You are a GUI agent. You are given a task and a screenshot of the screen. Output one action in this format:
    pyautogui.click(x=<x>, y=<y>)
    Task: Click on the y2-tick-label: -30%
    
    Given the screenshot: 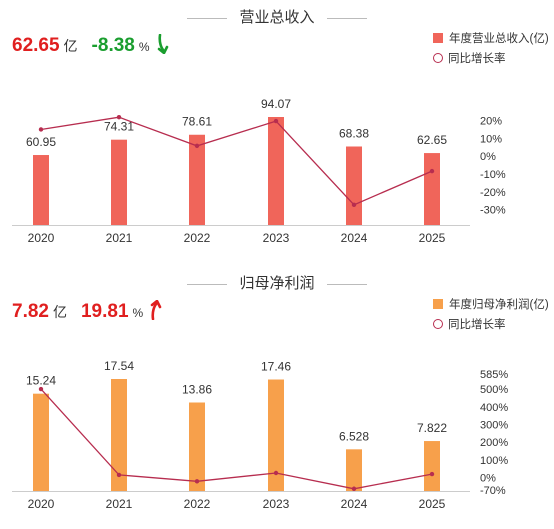 What is the action you would take?
    pyautogui.click(x=493, y=211)
    